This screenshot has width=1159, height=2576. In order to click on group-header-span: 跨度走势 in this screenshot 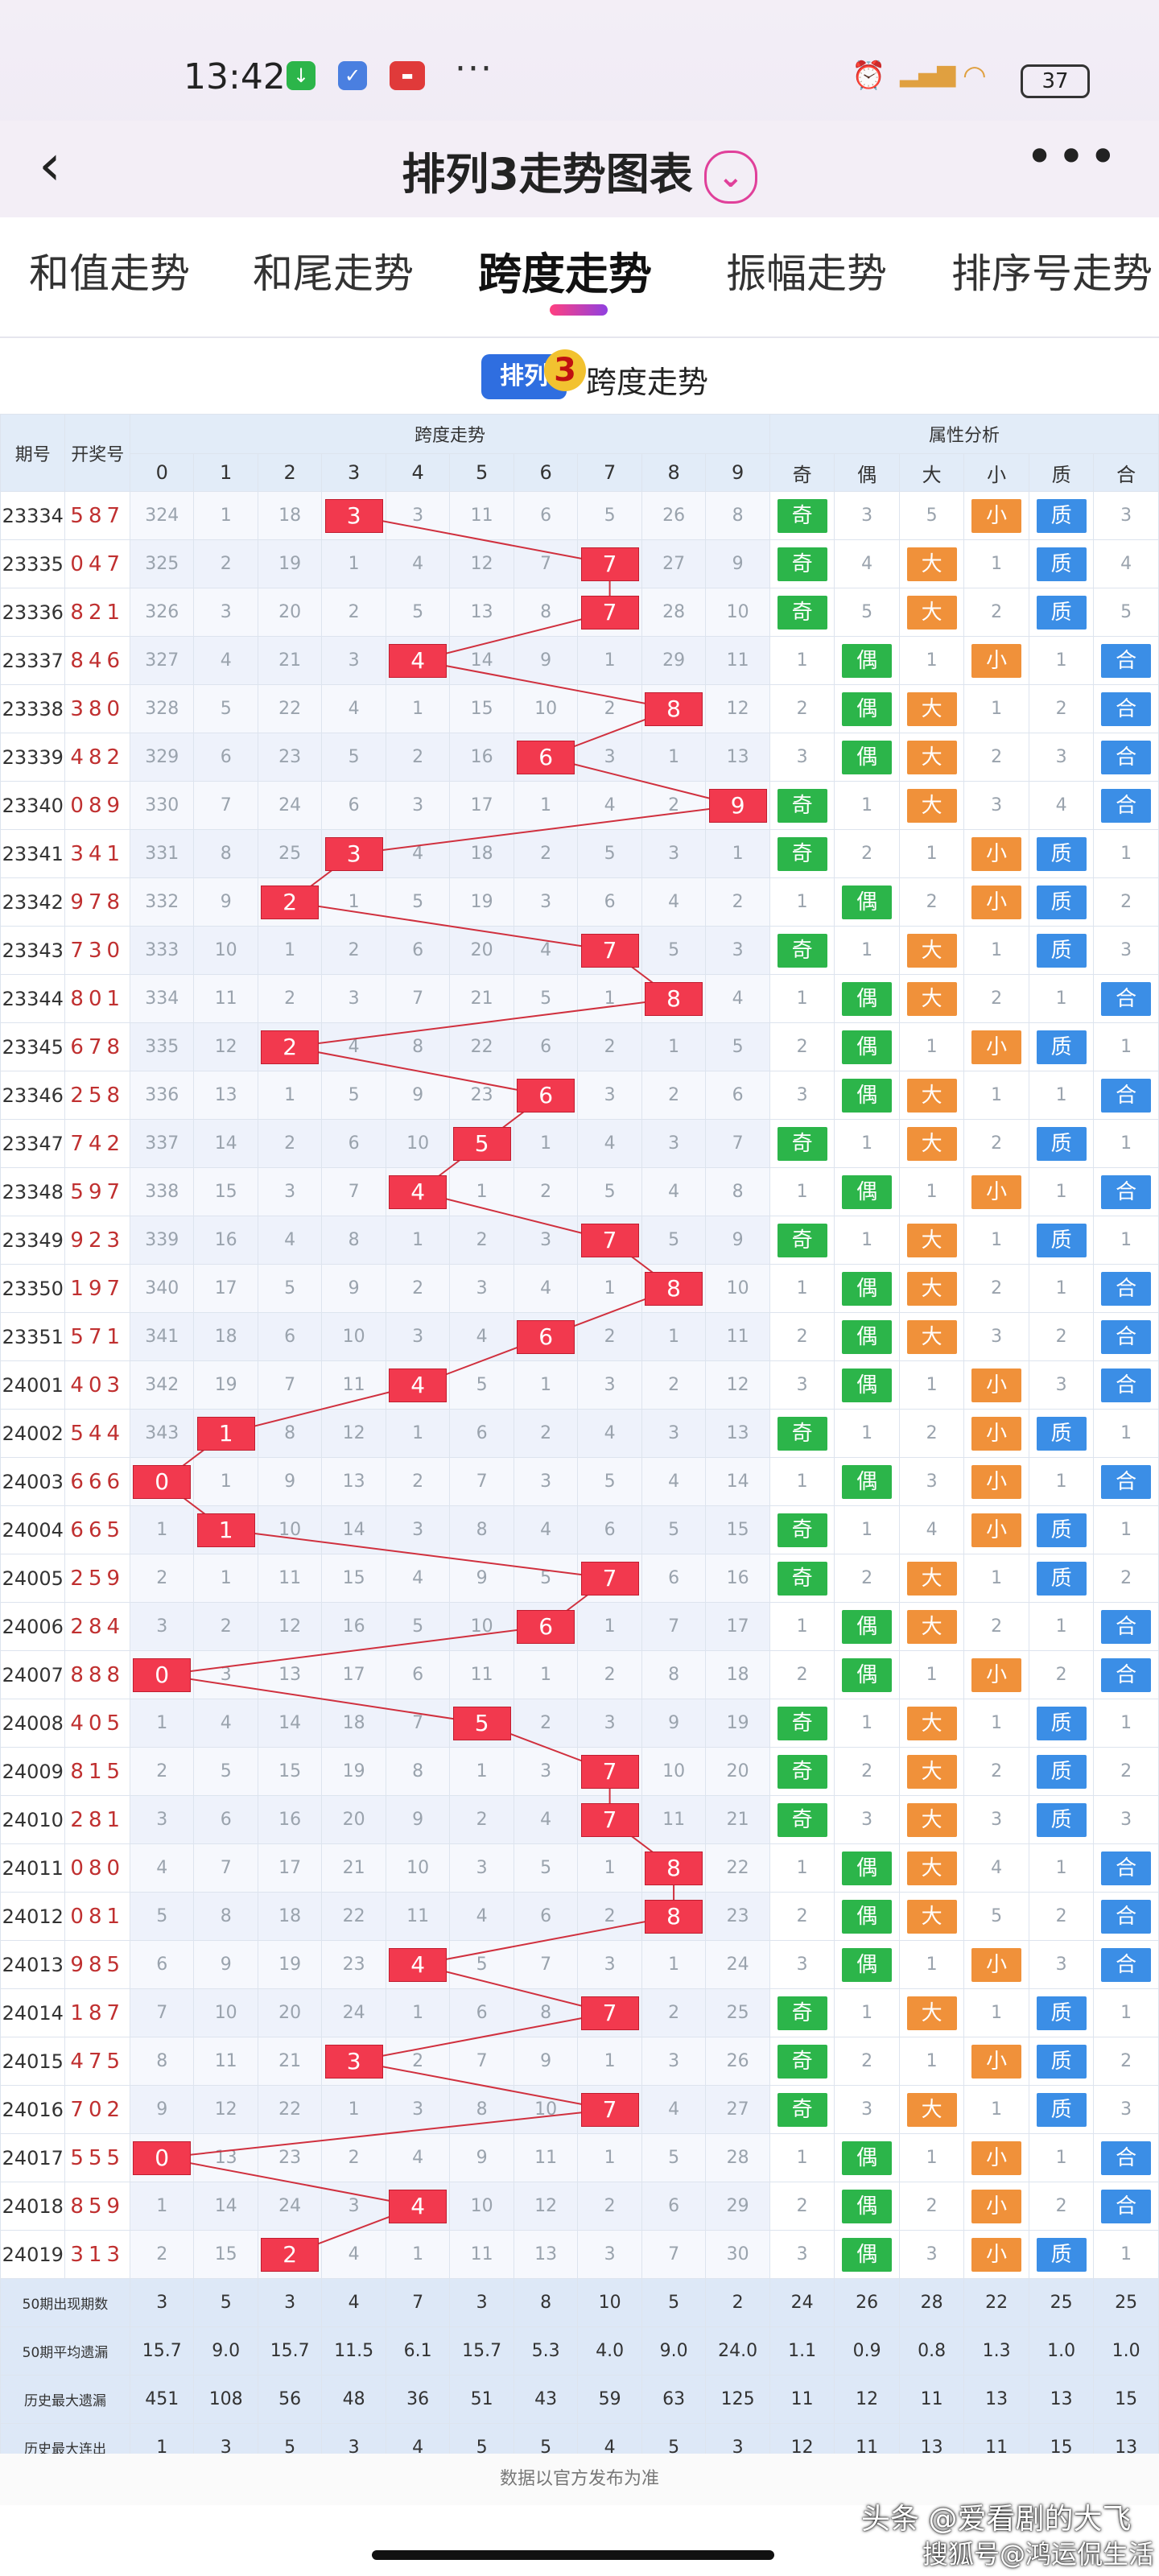, I will do `click(449, 434)`.